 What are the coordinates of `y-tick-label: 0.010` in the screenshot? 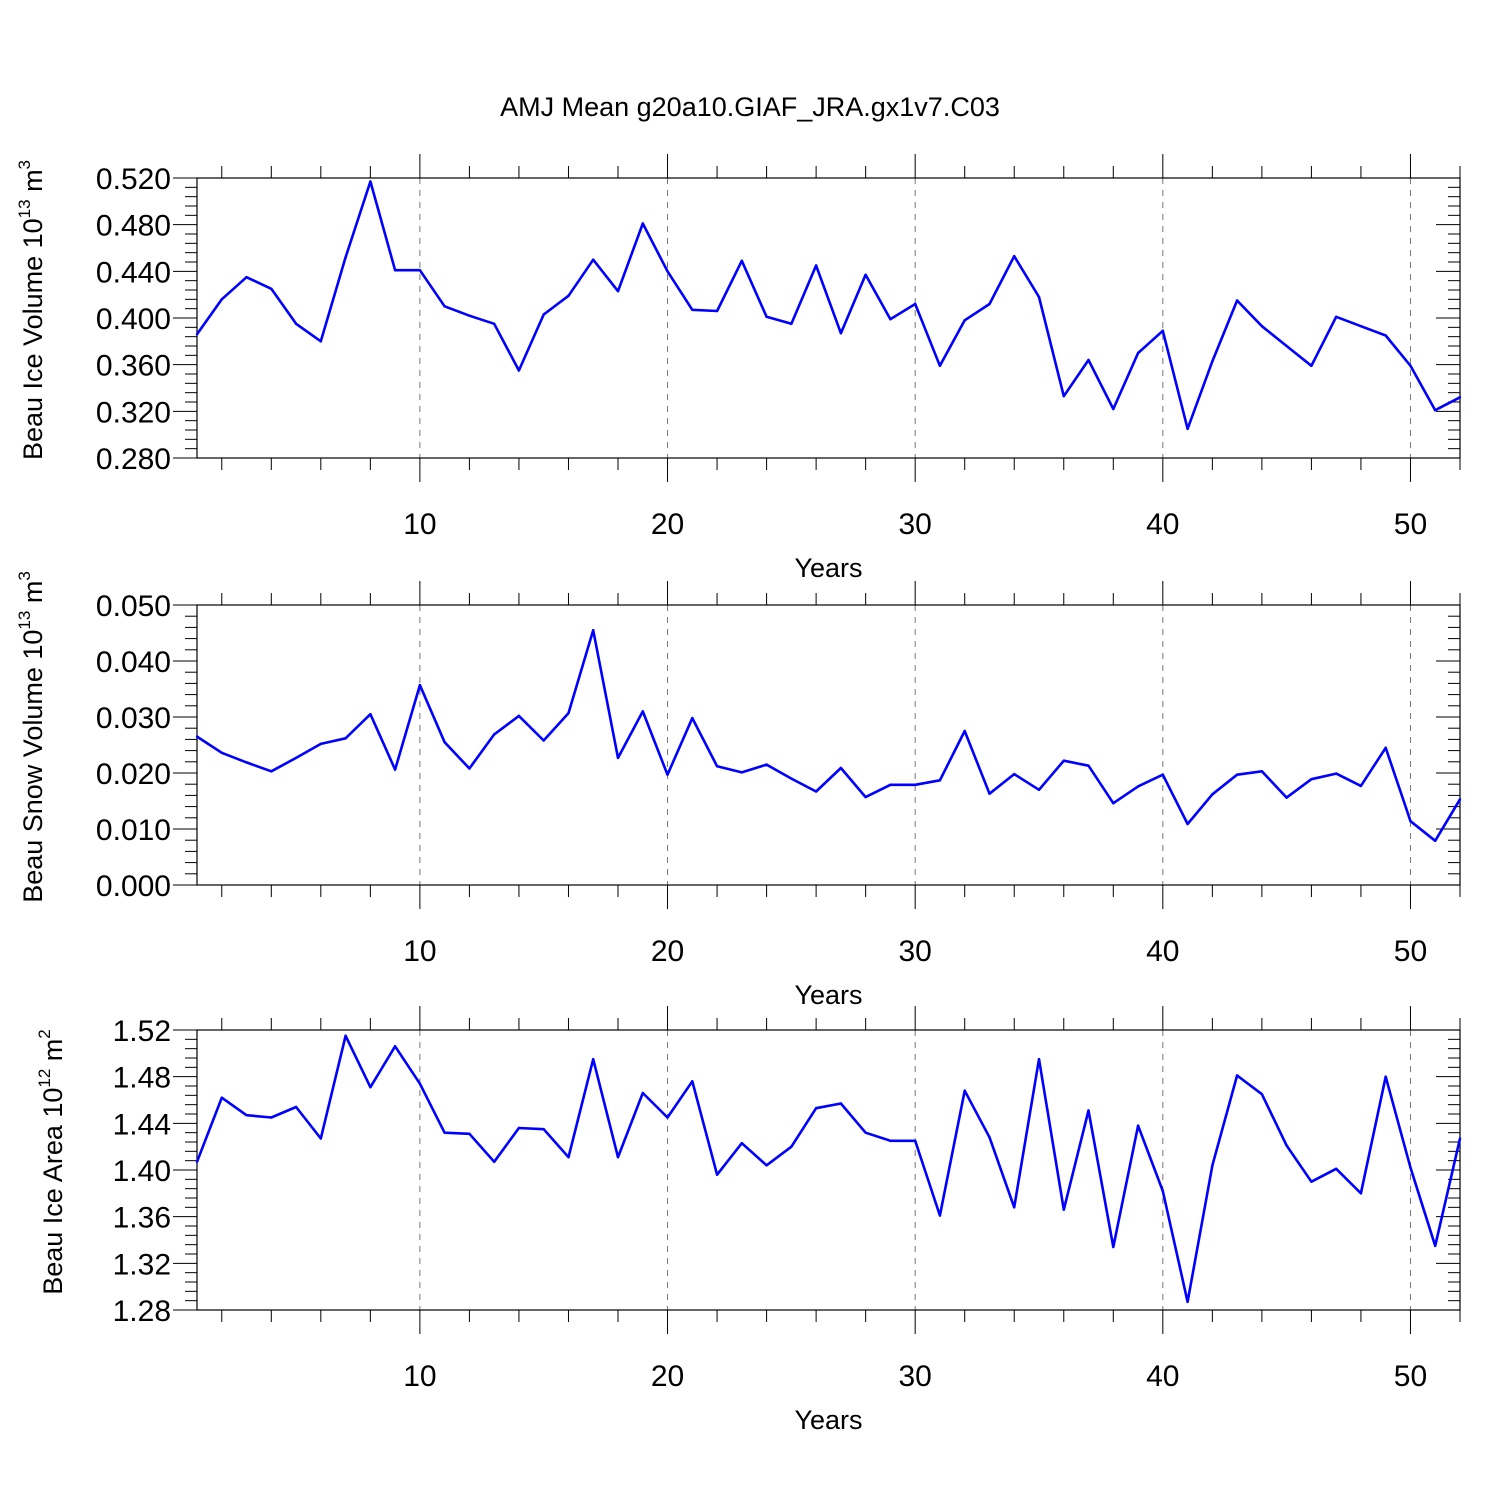 It's located at (133, 830).